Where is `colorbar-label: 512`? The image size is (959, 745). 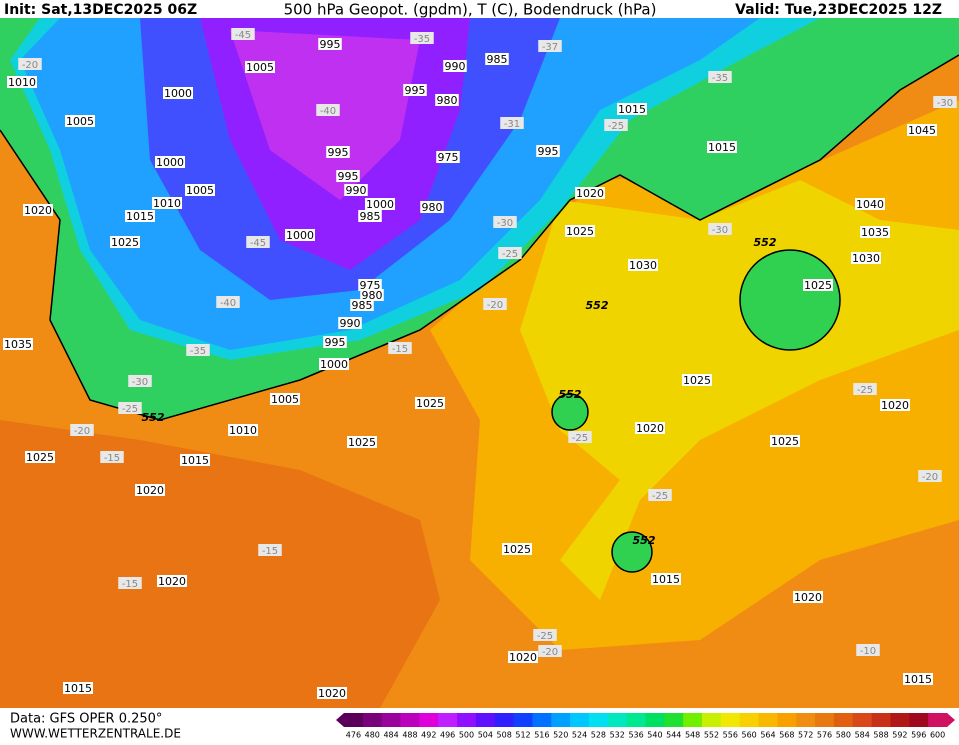 colorbar-label: 512 is located at coordinates (522, 735).